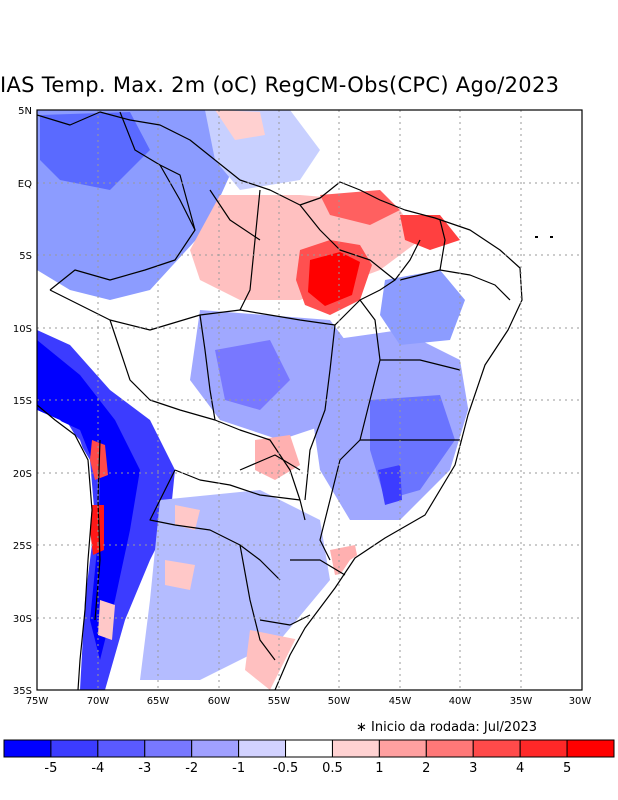 The width and height of the screenshot is (618, 800). What do you see at coordinates (360, 207) in the screenshot?
I see `warm-anomaly-coast` at bounding box center [360, 207].